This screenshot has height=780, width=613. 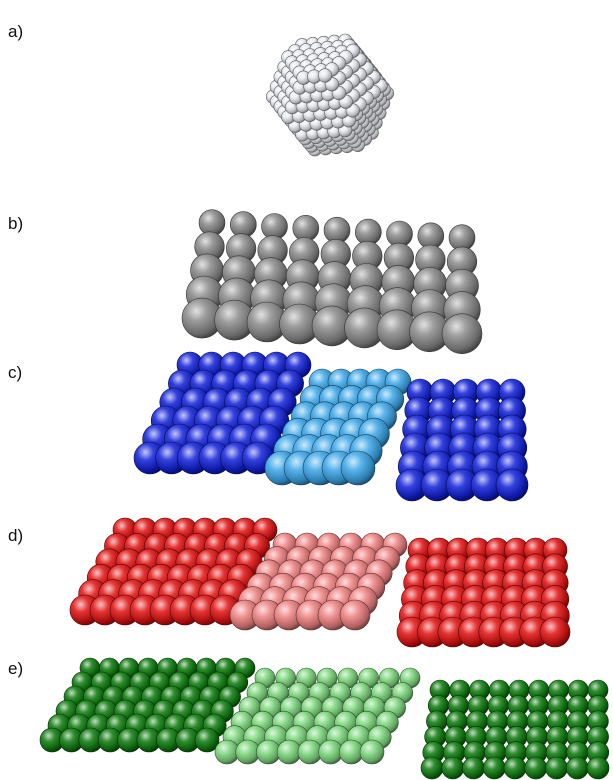 What do you see at coordinates (324, 718) in the screenshot?
I see `panel-e-slab` at bounding box center [324, 718].